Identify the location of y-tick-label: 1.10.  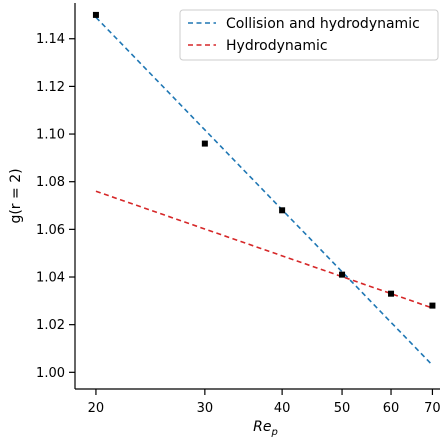
(50, 135).